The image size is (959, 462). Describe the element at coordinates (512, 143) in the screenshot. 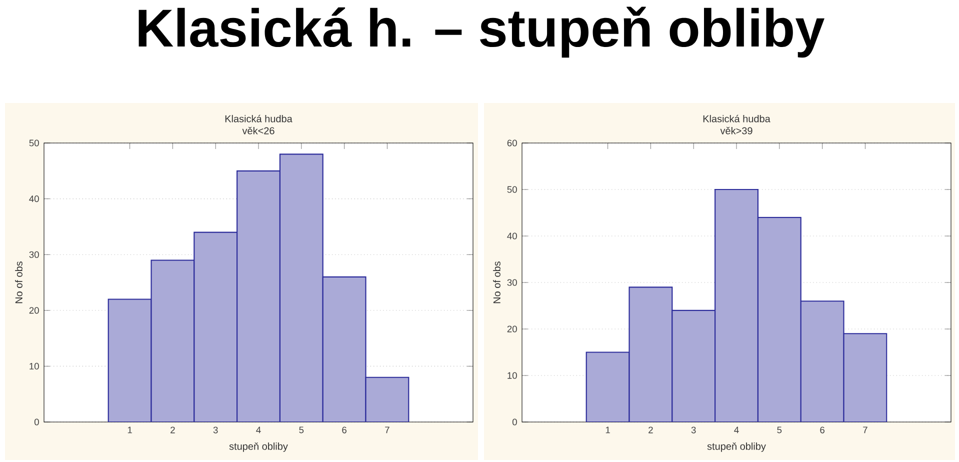

I see `y-tick-label: 60` at that location.